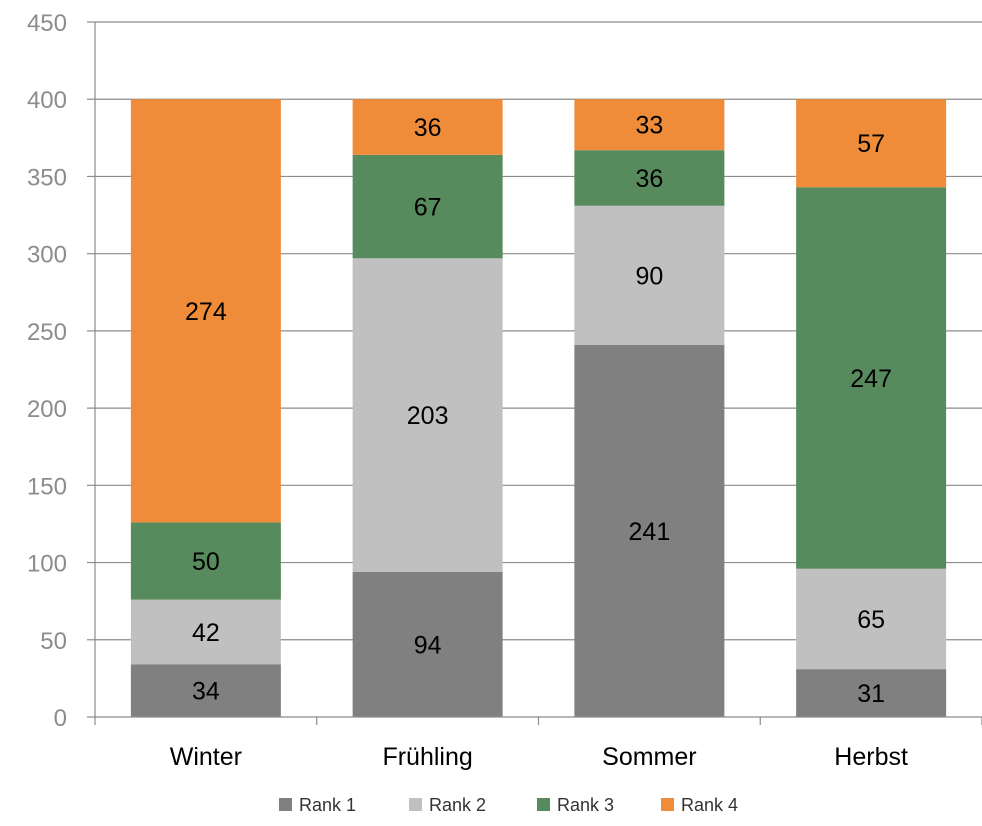  I want to click on y-tick-label: 150, so click(47, 486).